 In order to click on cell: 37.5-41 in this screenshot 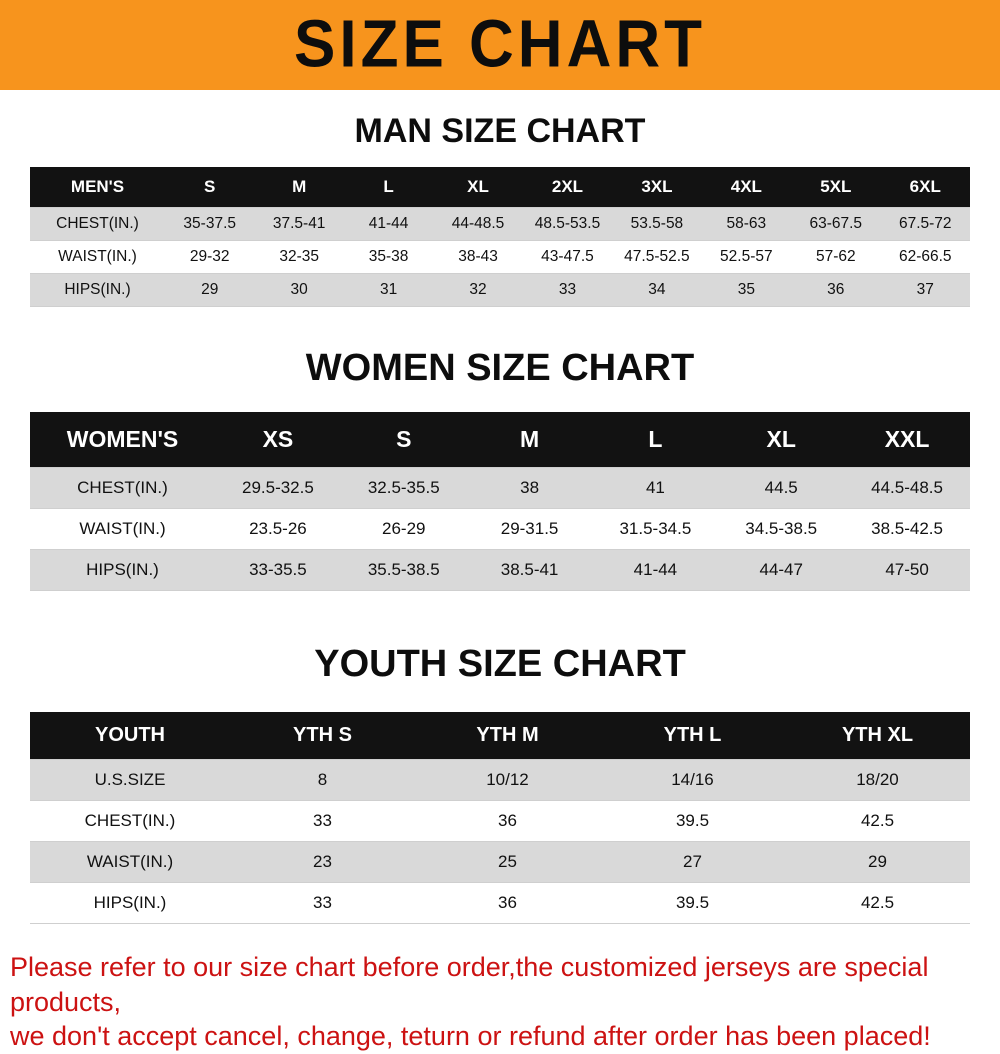, I will do `click(299, 224)`.